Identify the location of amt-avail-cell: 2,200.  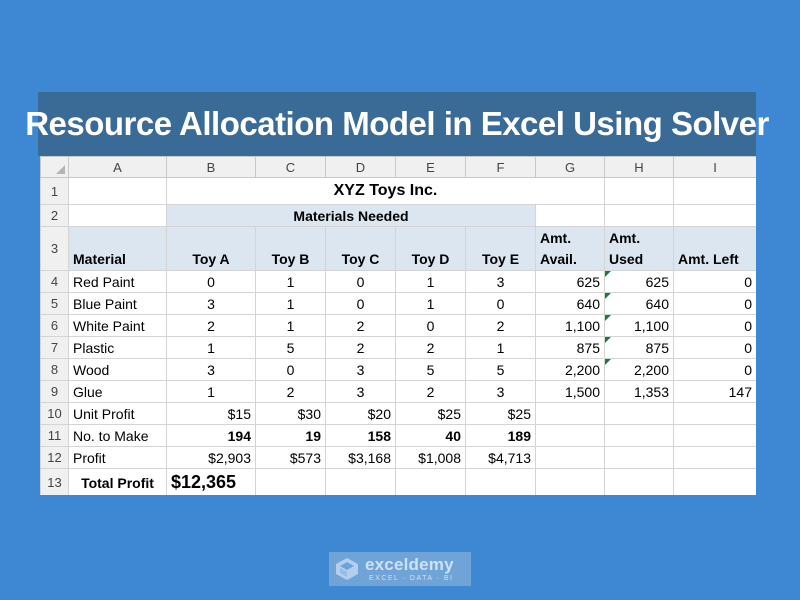
(570, 369).